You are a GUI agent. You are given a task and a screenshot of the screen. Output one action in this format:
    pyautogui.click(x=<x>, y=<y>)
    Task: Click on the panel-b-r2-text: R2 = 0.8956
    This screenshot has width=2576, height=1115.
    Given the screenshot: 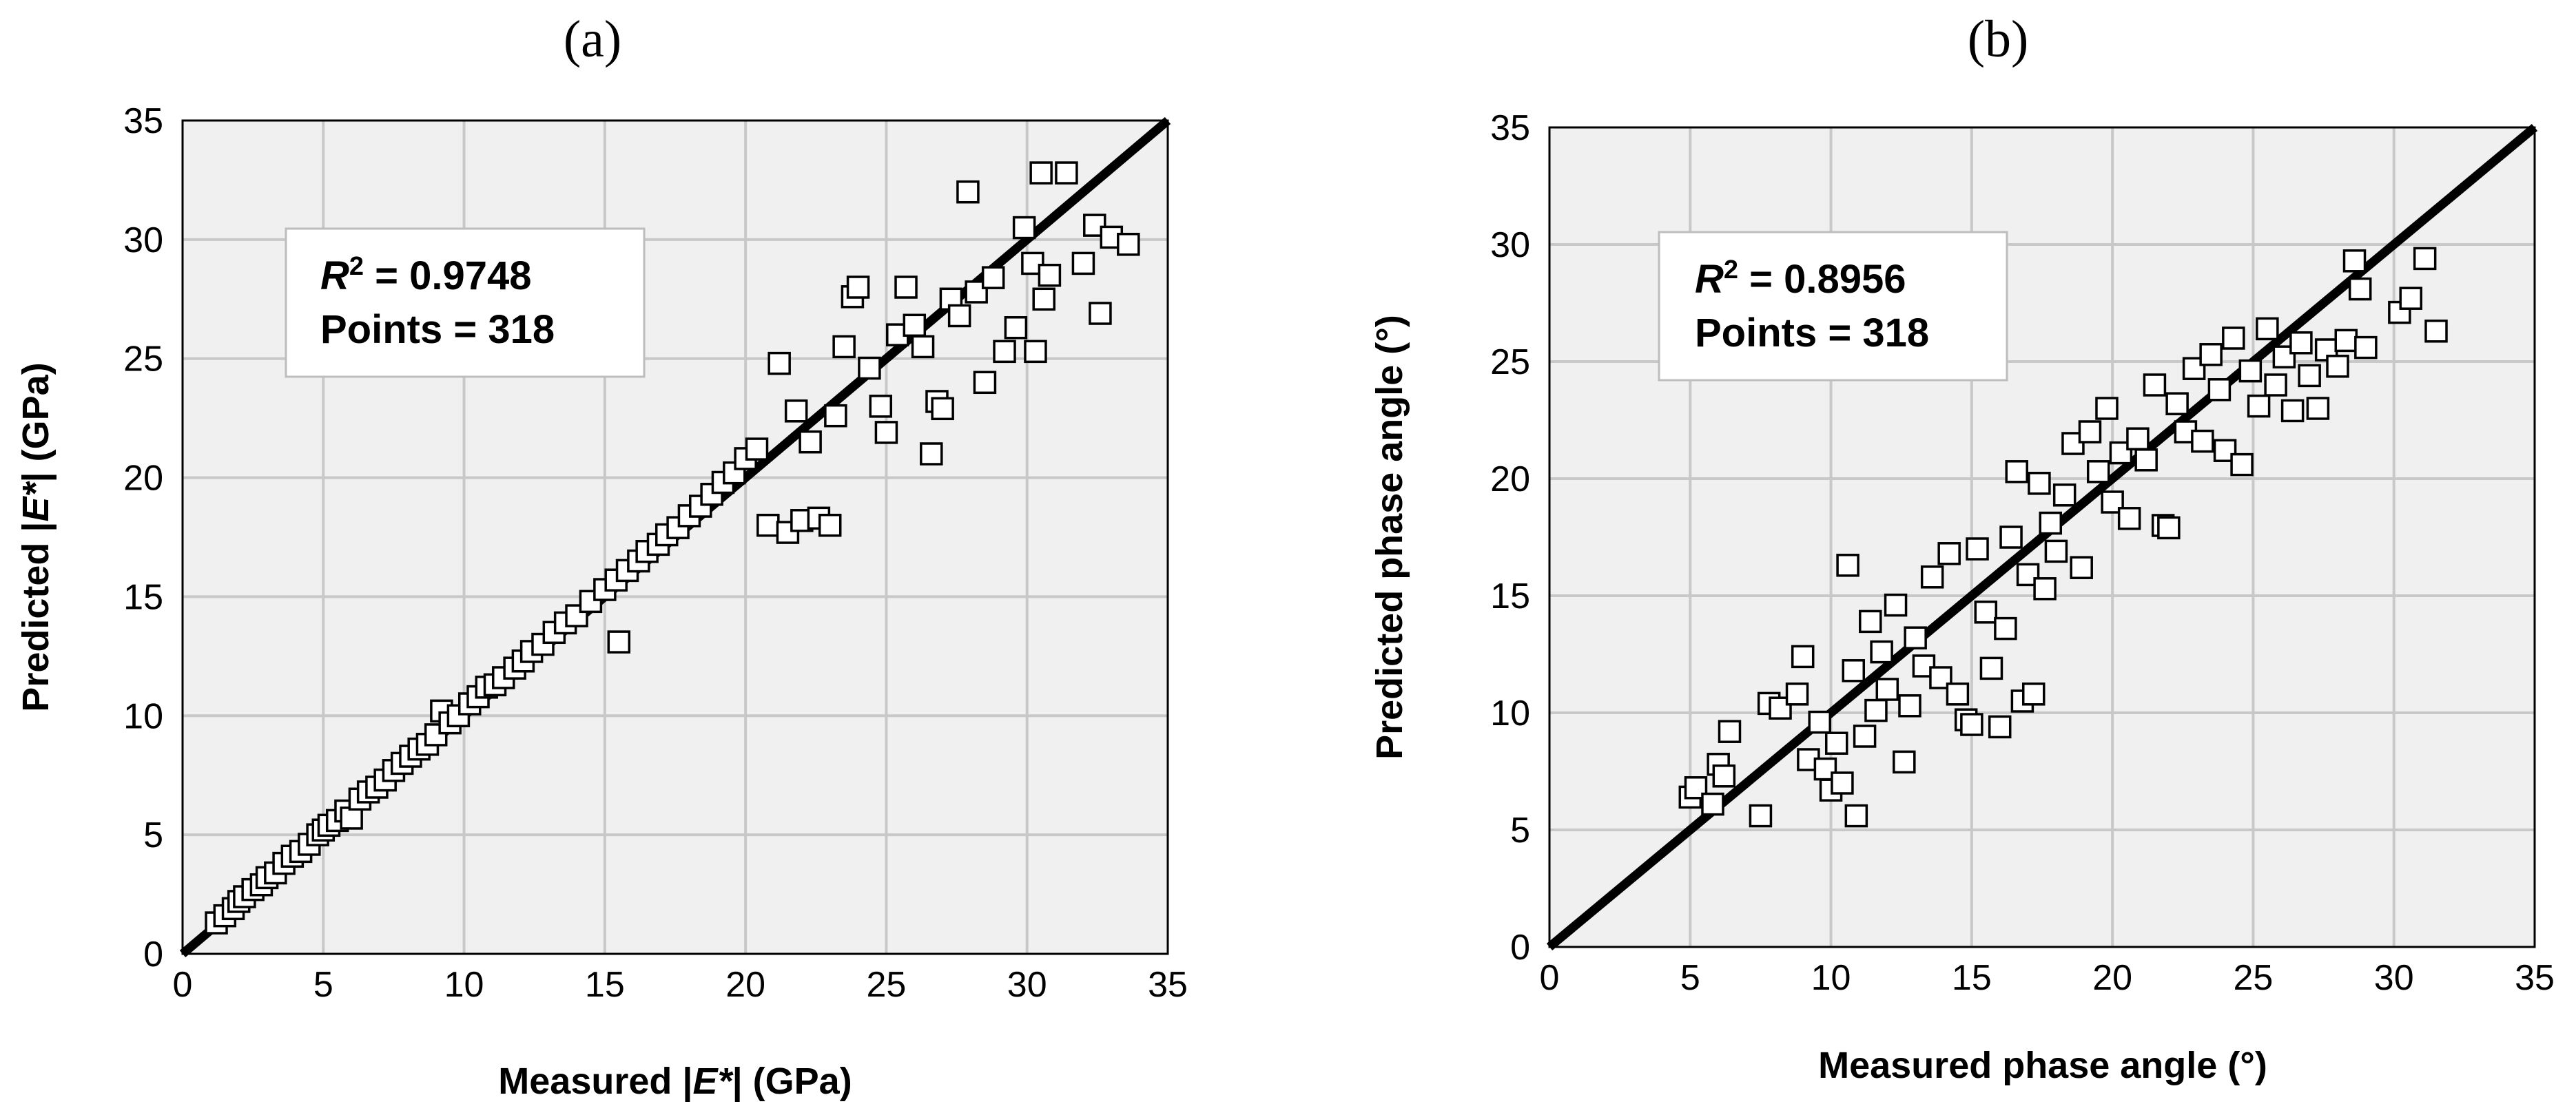 What is the action you would take?
    pyautogui.click(x=1800, y=279)
    